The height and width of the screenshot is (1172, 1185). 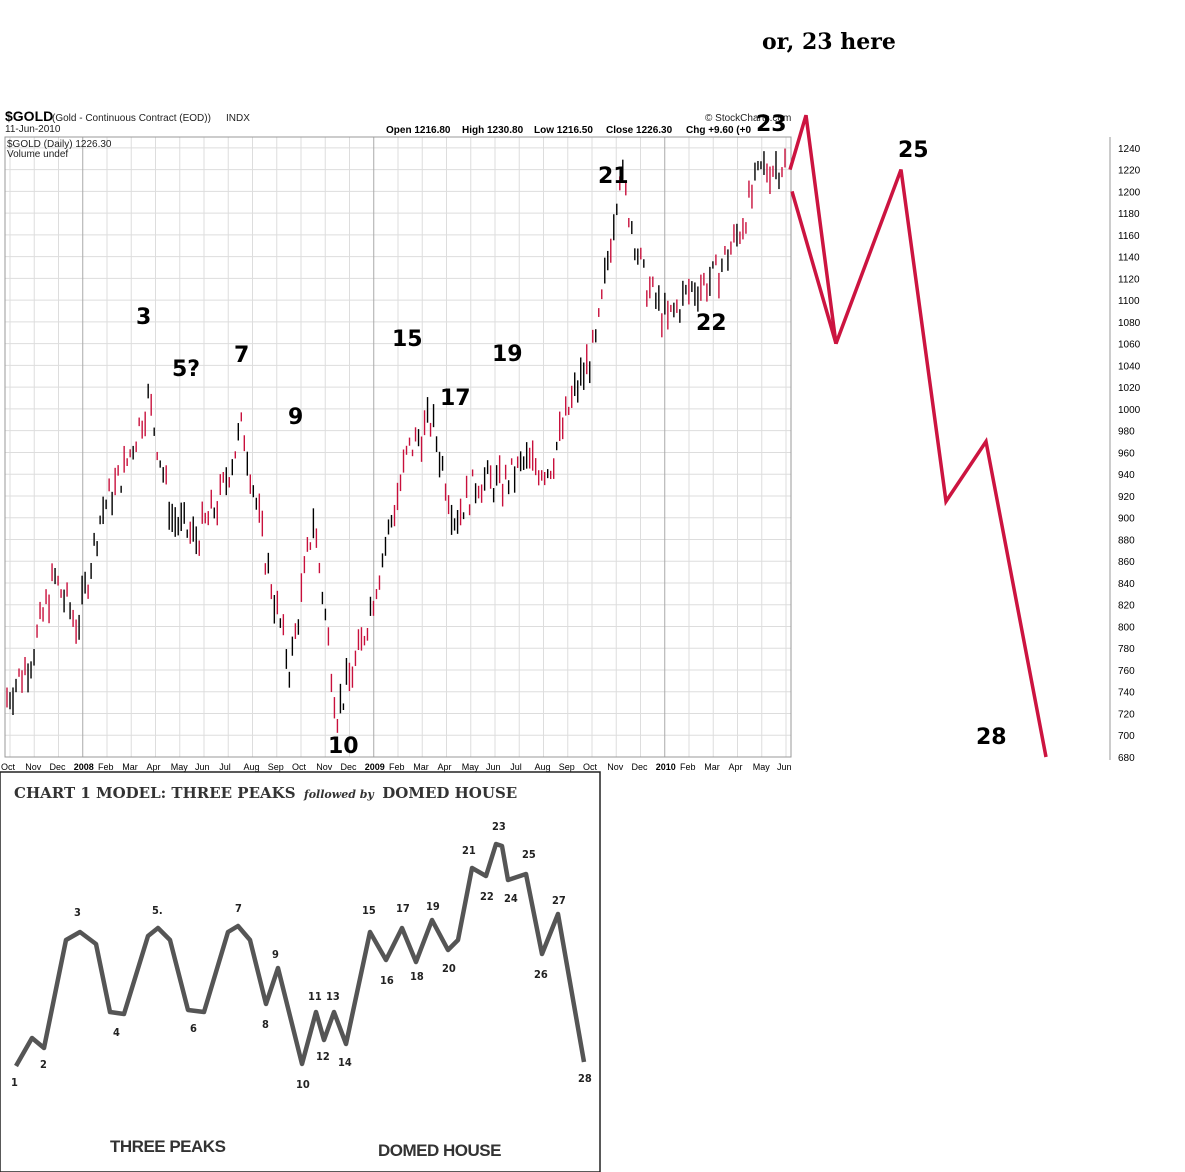 What do you see at coordinates (1126, 606) in the screenshot?
I see `y-tick-label: 820` at bounding box center [1126, 606].